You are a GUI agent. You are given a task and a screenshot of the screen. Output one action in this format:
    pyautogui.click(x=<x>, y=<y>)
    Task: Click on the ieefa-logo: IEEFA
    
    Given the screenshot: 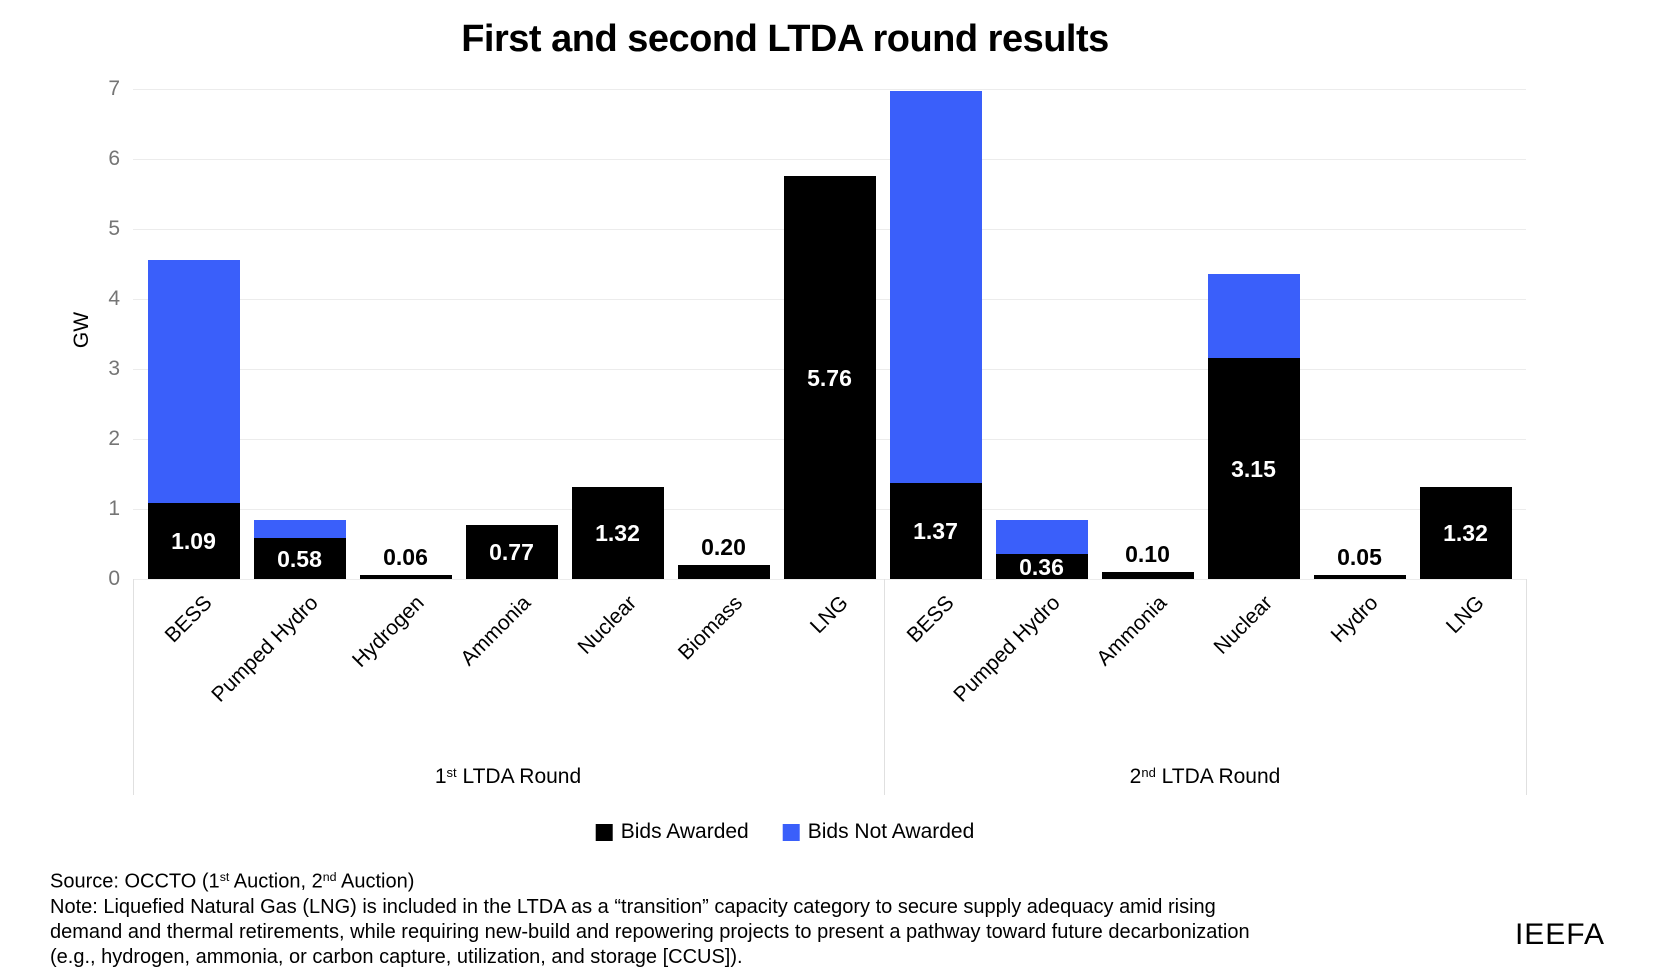 What is the action you would take?
    pyautogui.click(x=1559, y=934)
    